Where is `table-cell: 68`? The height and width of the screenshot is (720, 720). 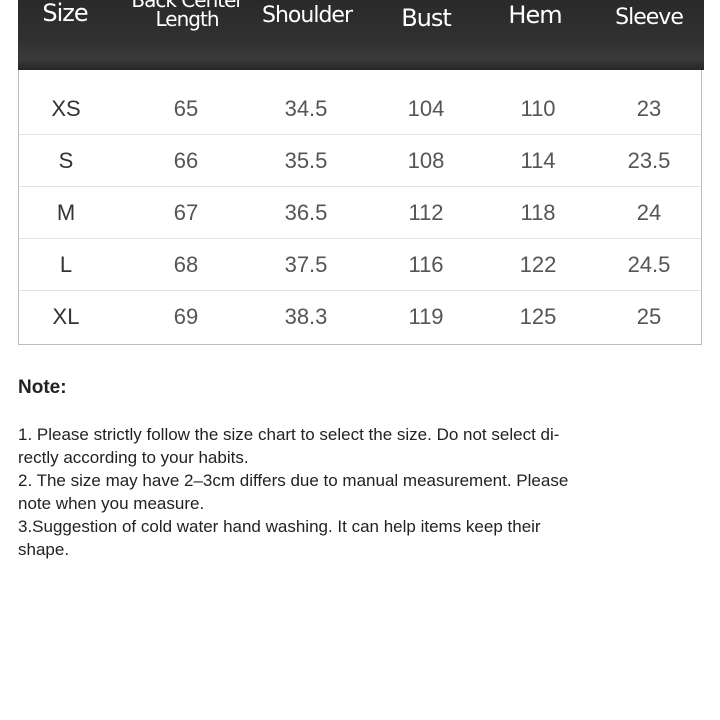
table-cell: 68 is located at coordinates (186, 264).